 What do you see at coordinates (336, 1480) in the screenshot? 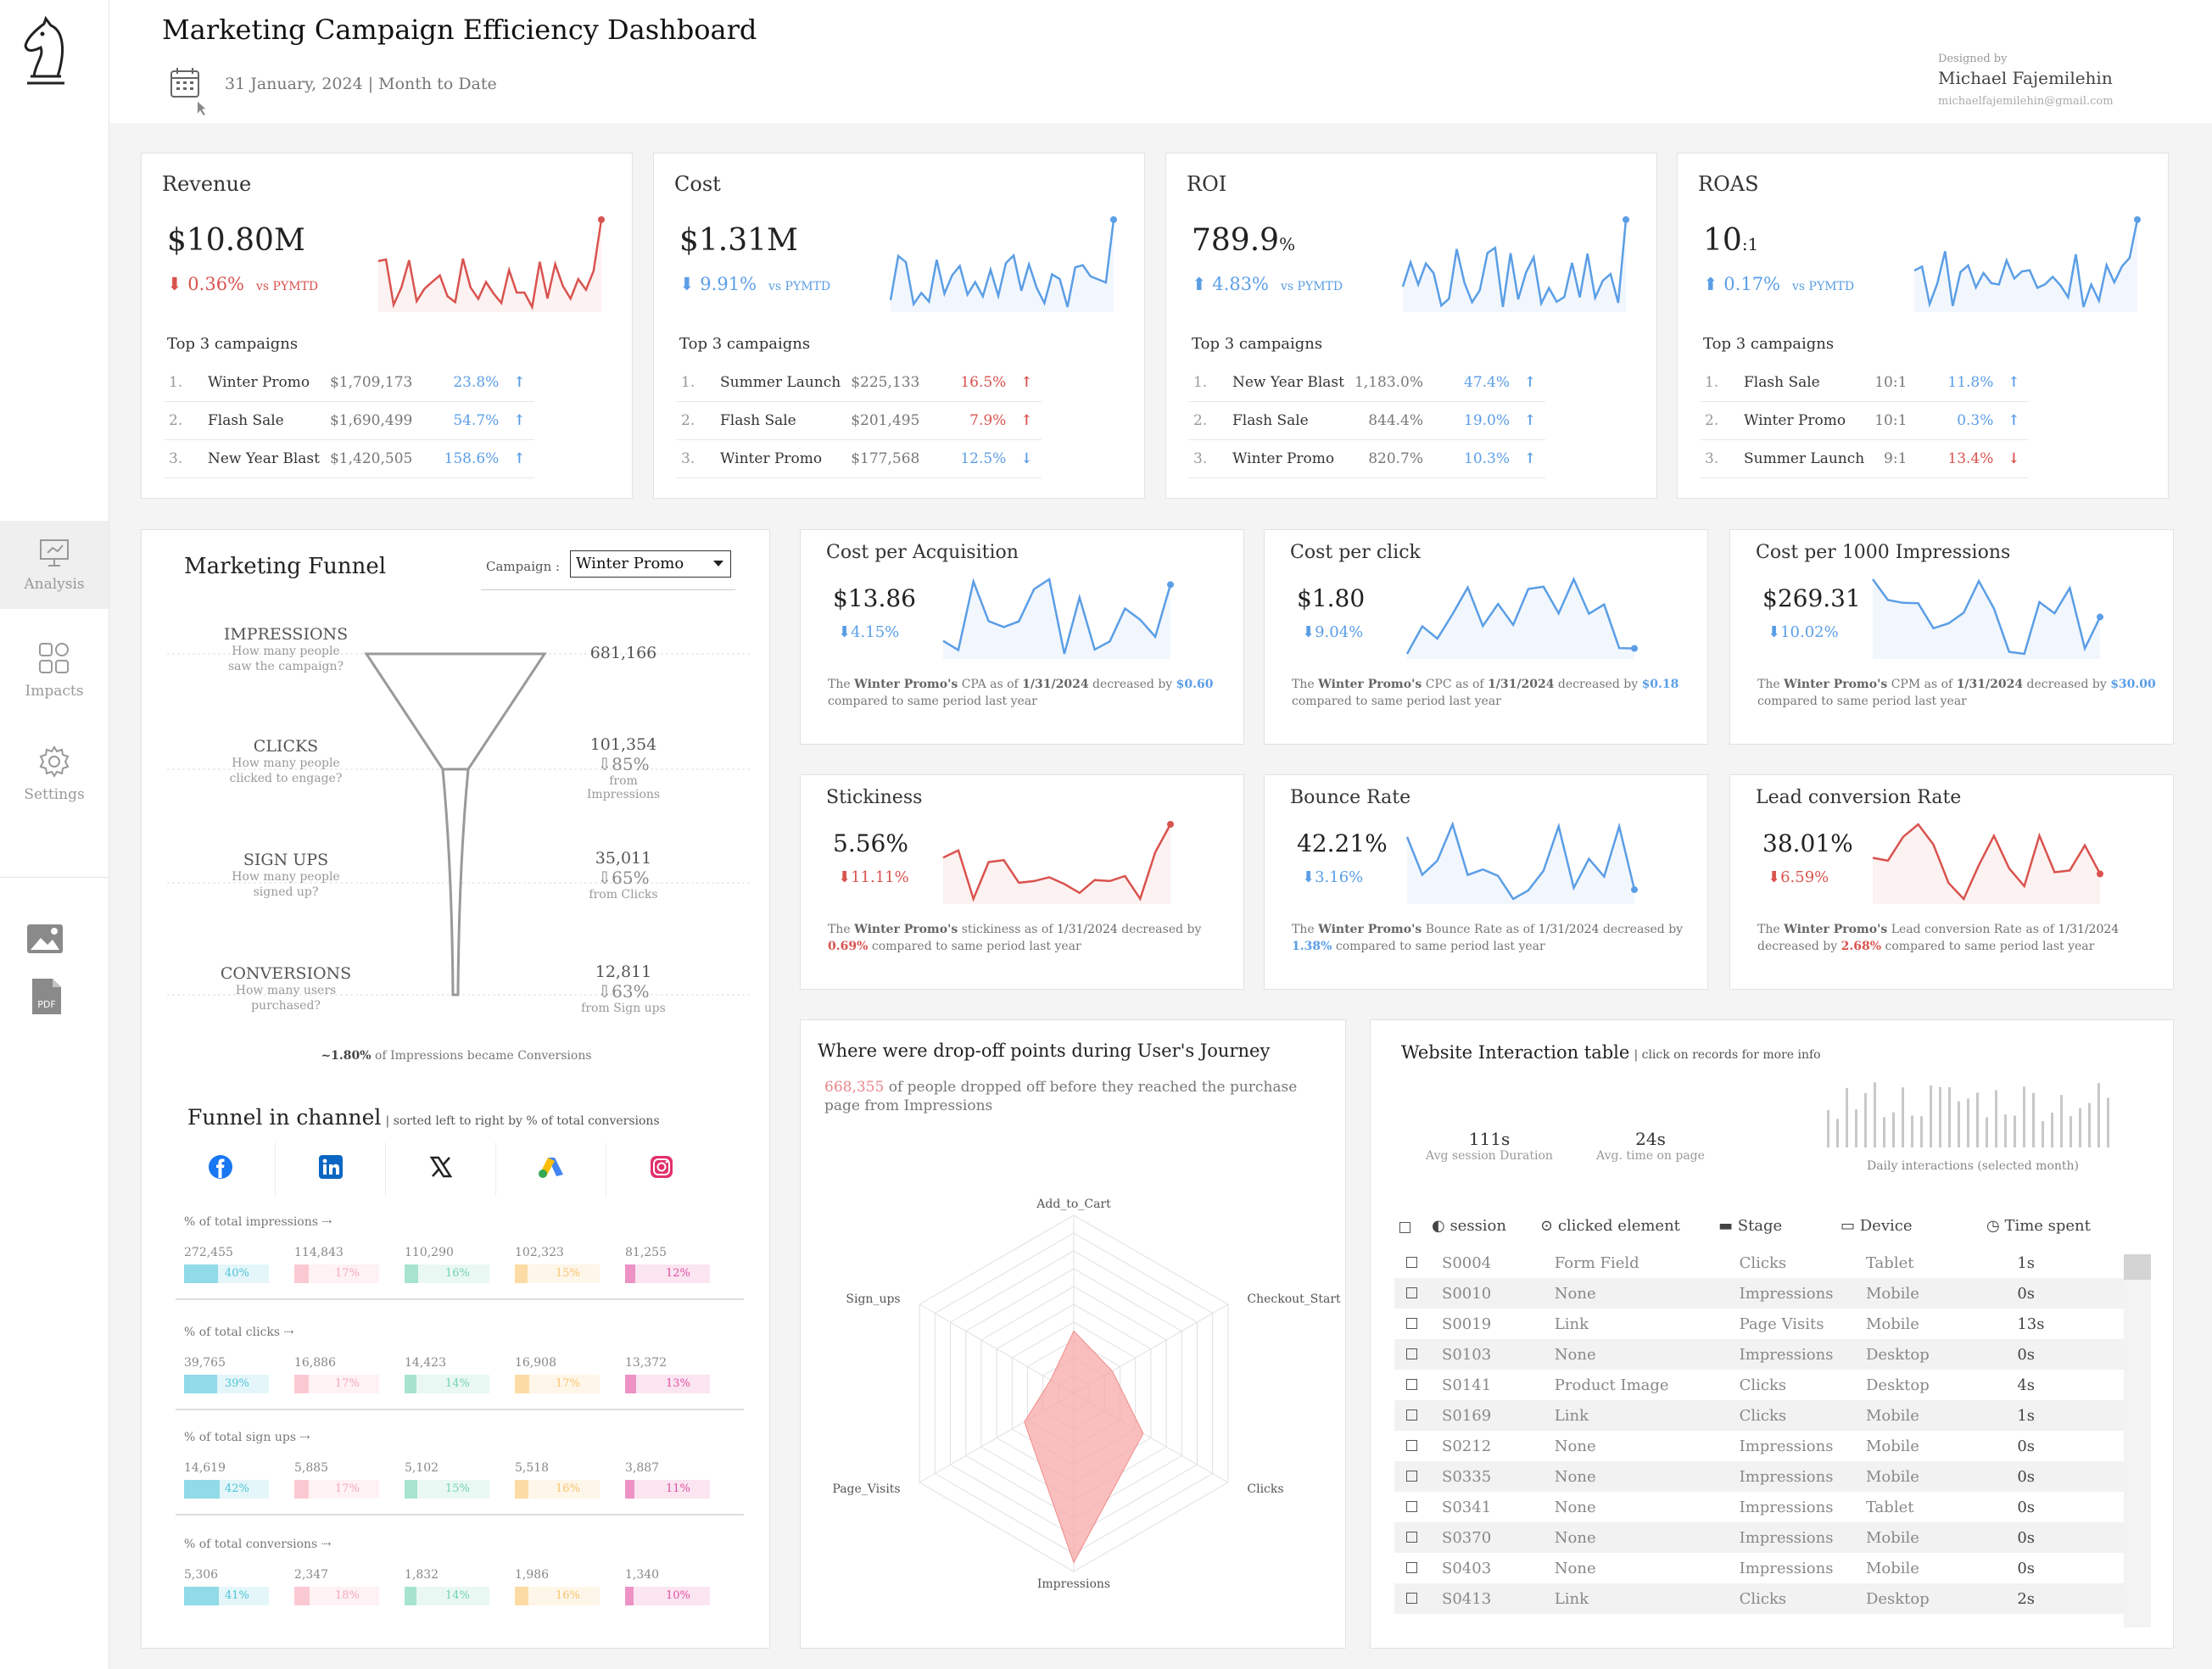
I see `channel-cell: 5,885 17%` at bounding box center [336, 1480].